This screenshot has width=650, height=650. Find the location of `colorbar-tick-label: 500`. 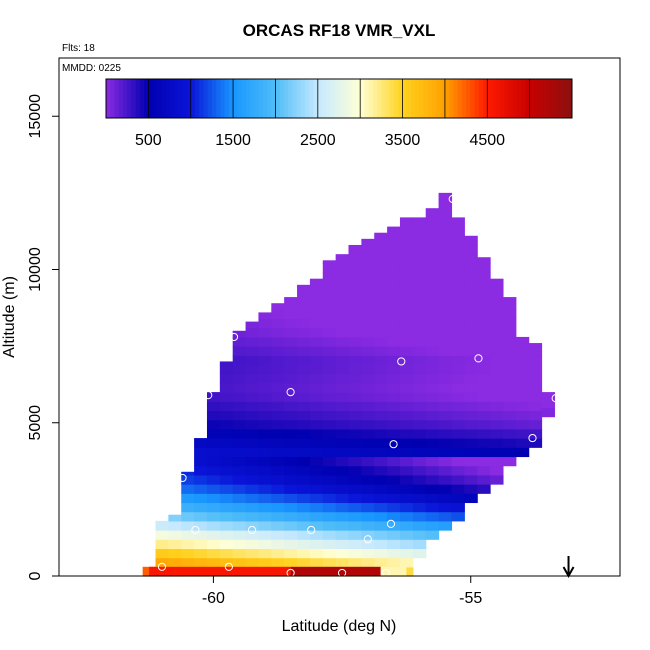

colorbar-tick-label: 500 is located at coordinates (148, 140).